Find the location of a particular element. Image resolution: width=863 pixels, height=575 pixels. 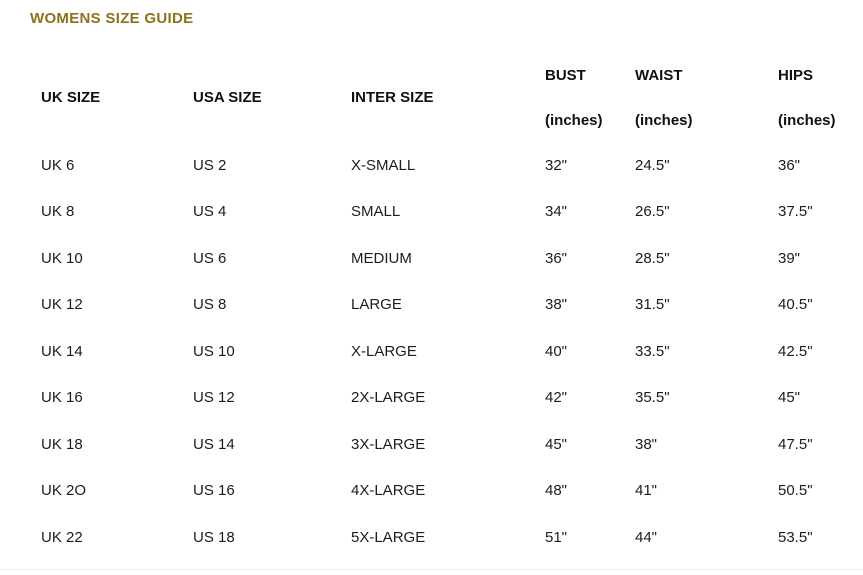

table-cell: 53.5" is located at coordinates (795, 537).